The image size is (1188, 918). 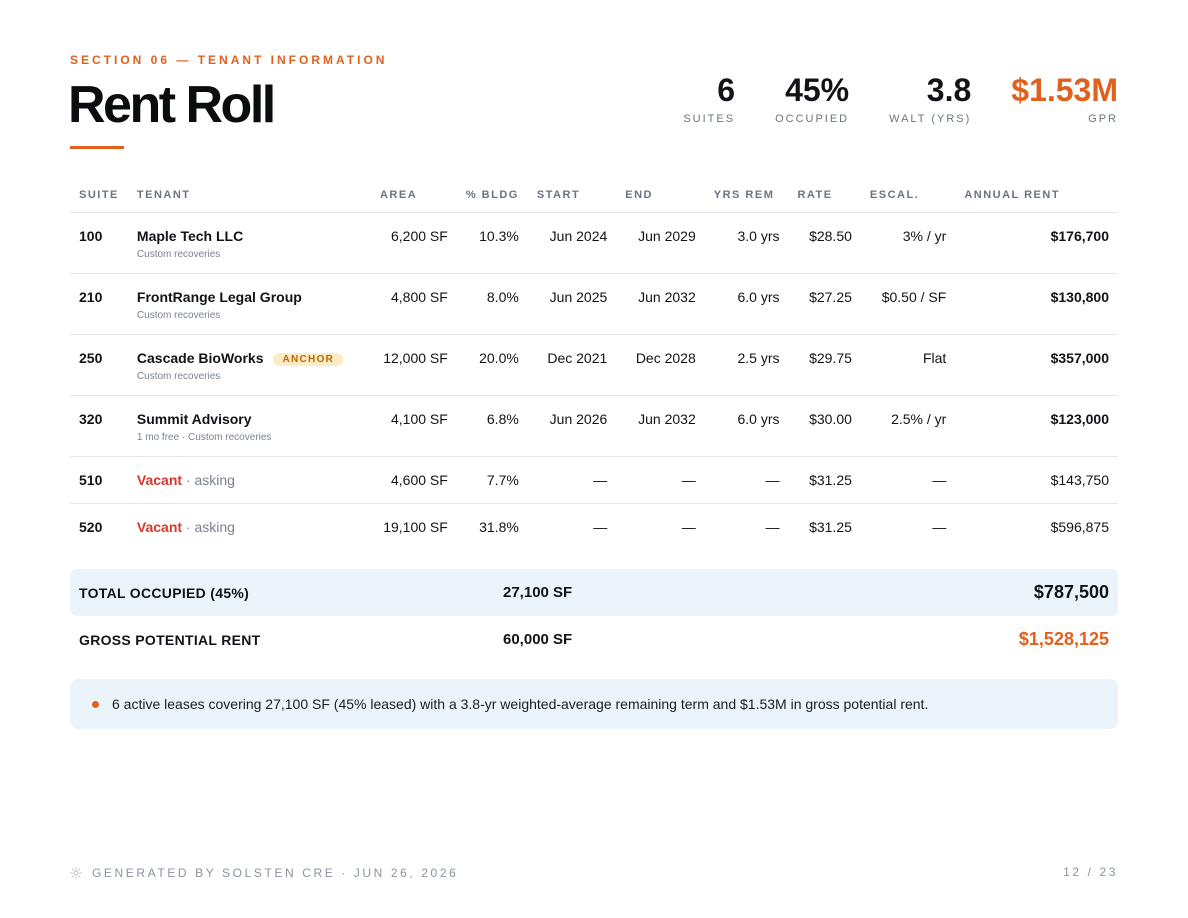 I want to click on pct-cell: 10.3%, so click(x=492, y=243).